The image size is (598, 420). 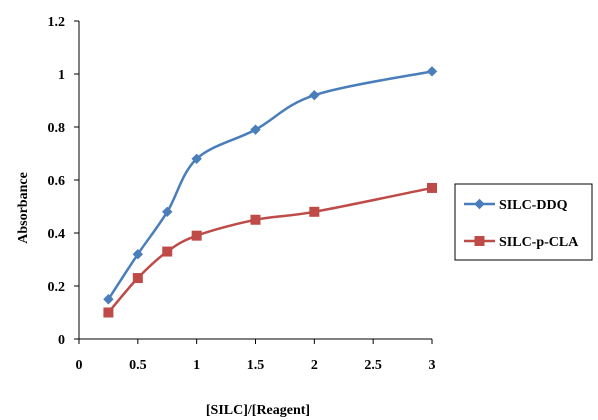 I want to click on y-tick-label: 0.6, so click(x=57, y=181).